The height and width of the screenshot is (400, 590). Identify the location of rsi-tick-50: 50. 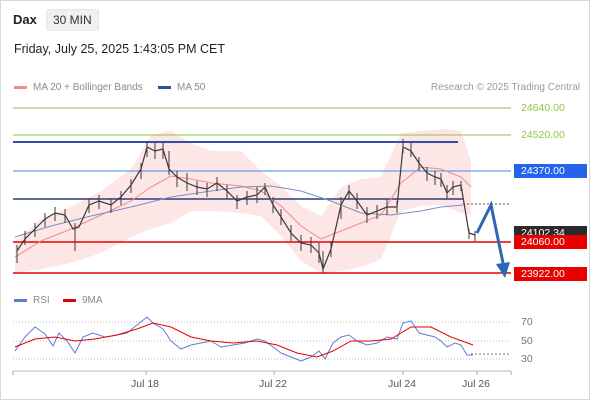
(527, 341).